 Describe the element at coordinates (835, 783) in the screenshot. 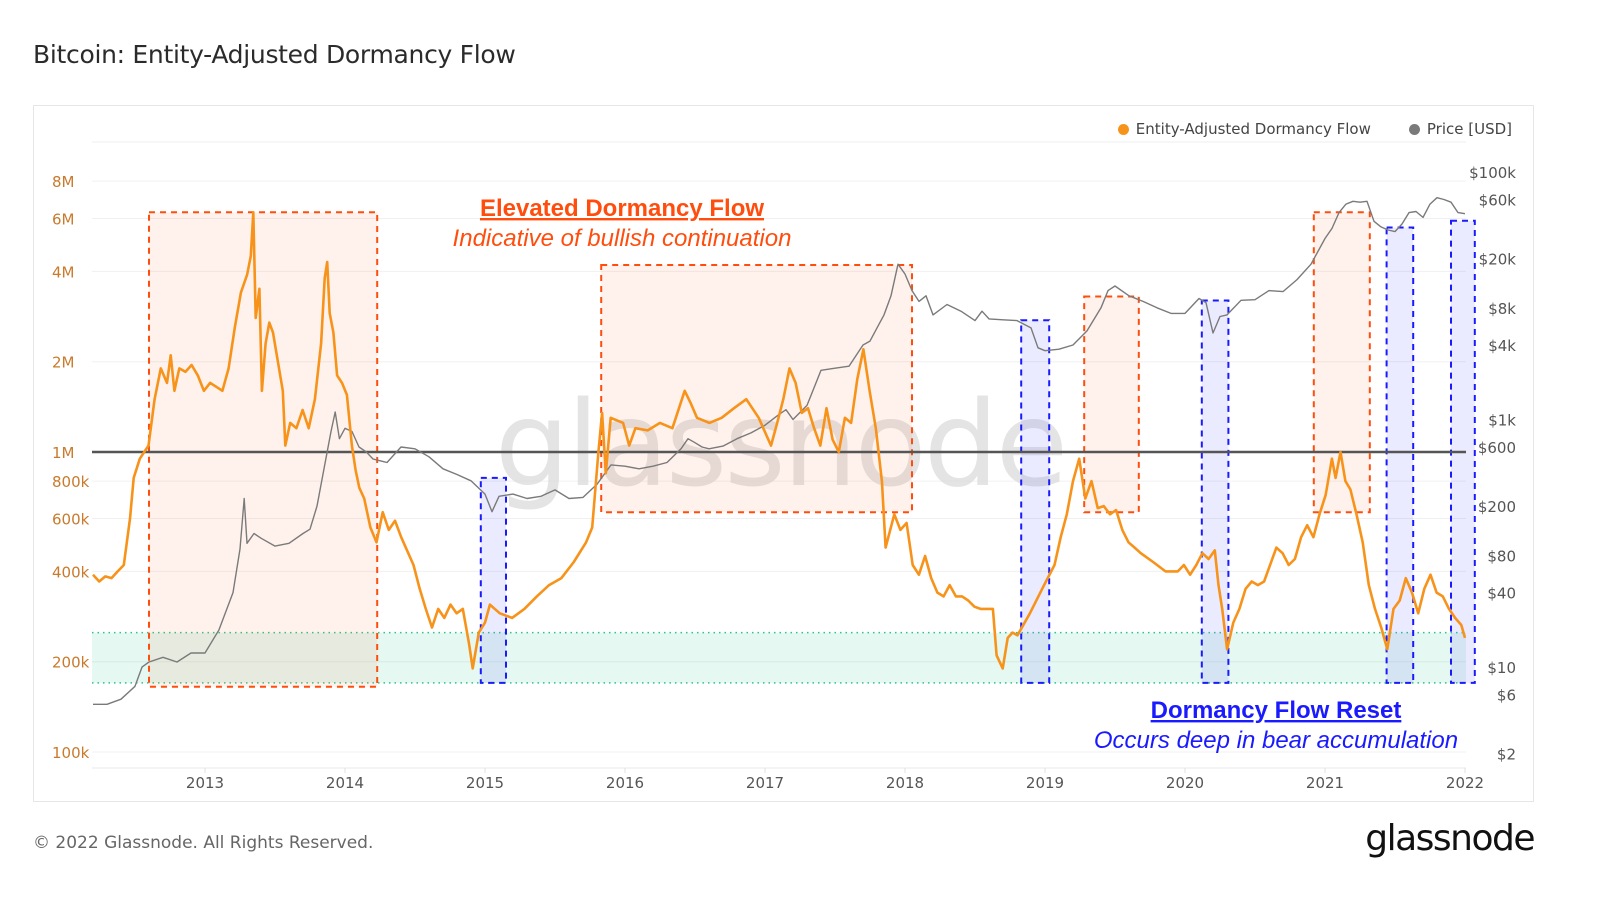

I see `x-axis: 2013 2014 2015 2016 2017 2018 2019 2020 2021 2022` at that location.